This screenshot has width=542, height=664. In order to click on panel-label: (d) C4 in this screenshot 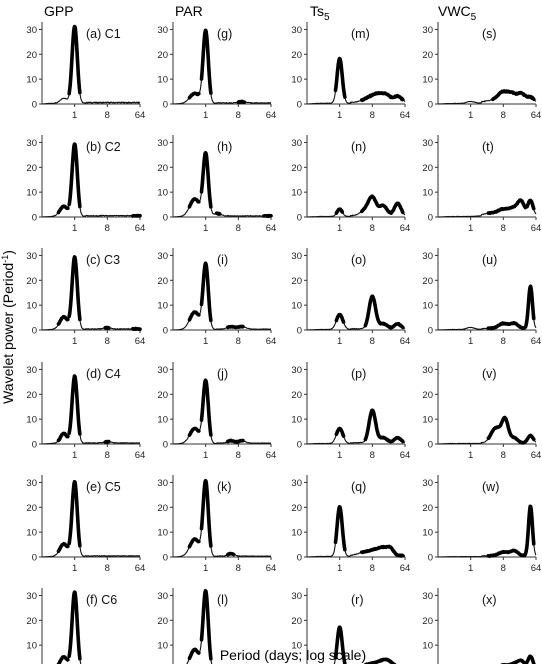, I will do `click(103, 374)`.